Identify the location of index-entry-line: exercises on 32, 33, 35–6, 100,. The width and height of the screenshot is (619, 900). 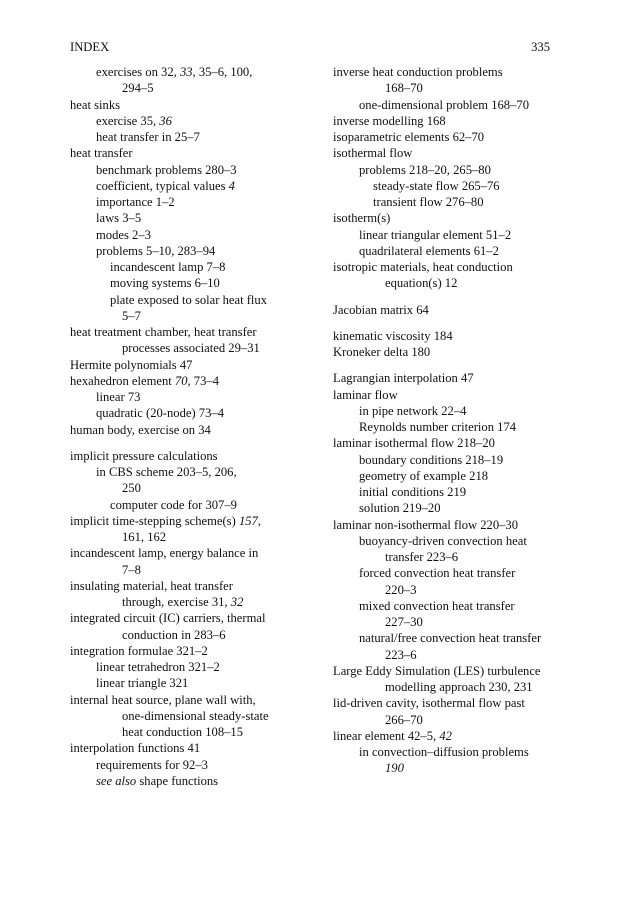
(195, 72).